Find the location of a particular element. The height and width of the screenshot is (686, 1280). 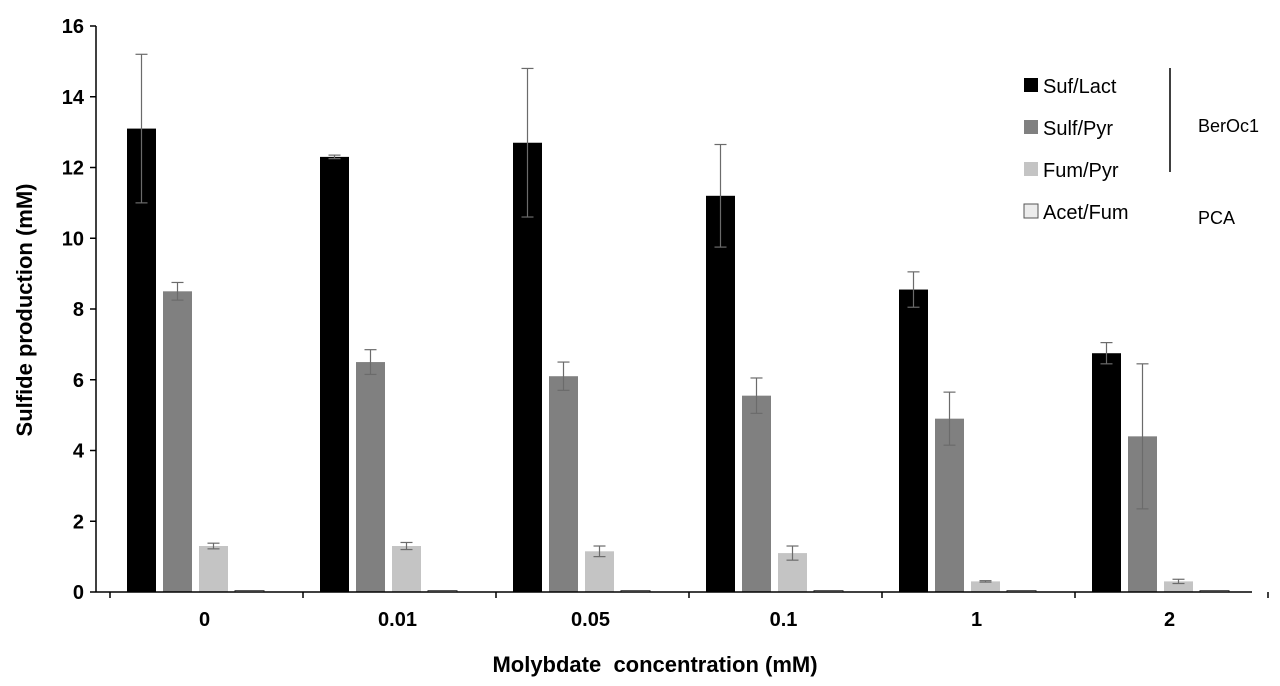

y-tick-label: 14 is located at coordinates (73, 98).